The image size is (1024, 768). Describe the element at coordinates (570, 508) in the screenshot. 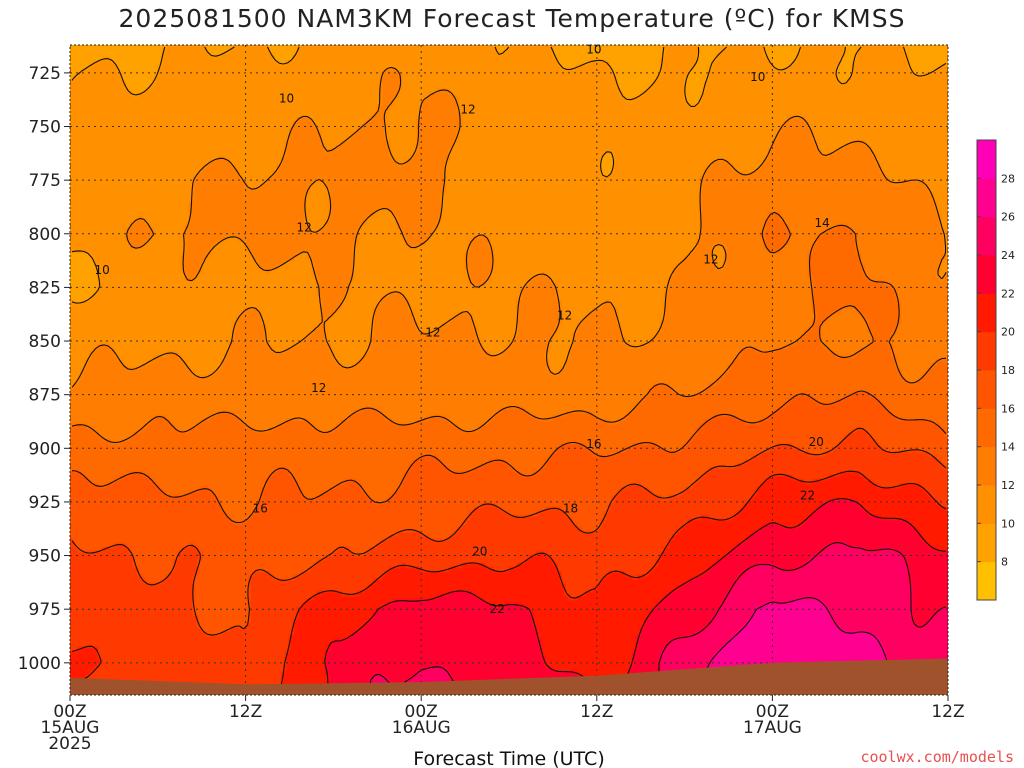

I see `contour-label: 18` at that location.